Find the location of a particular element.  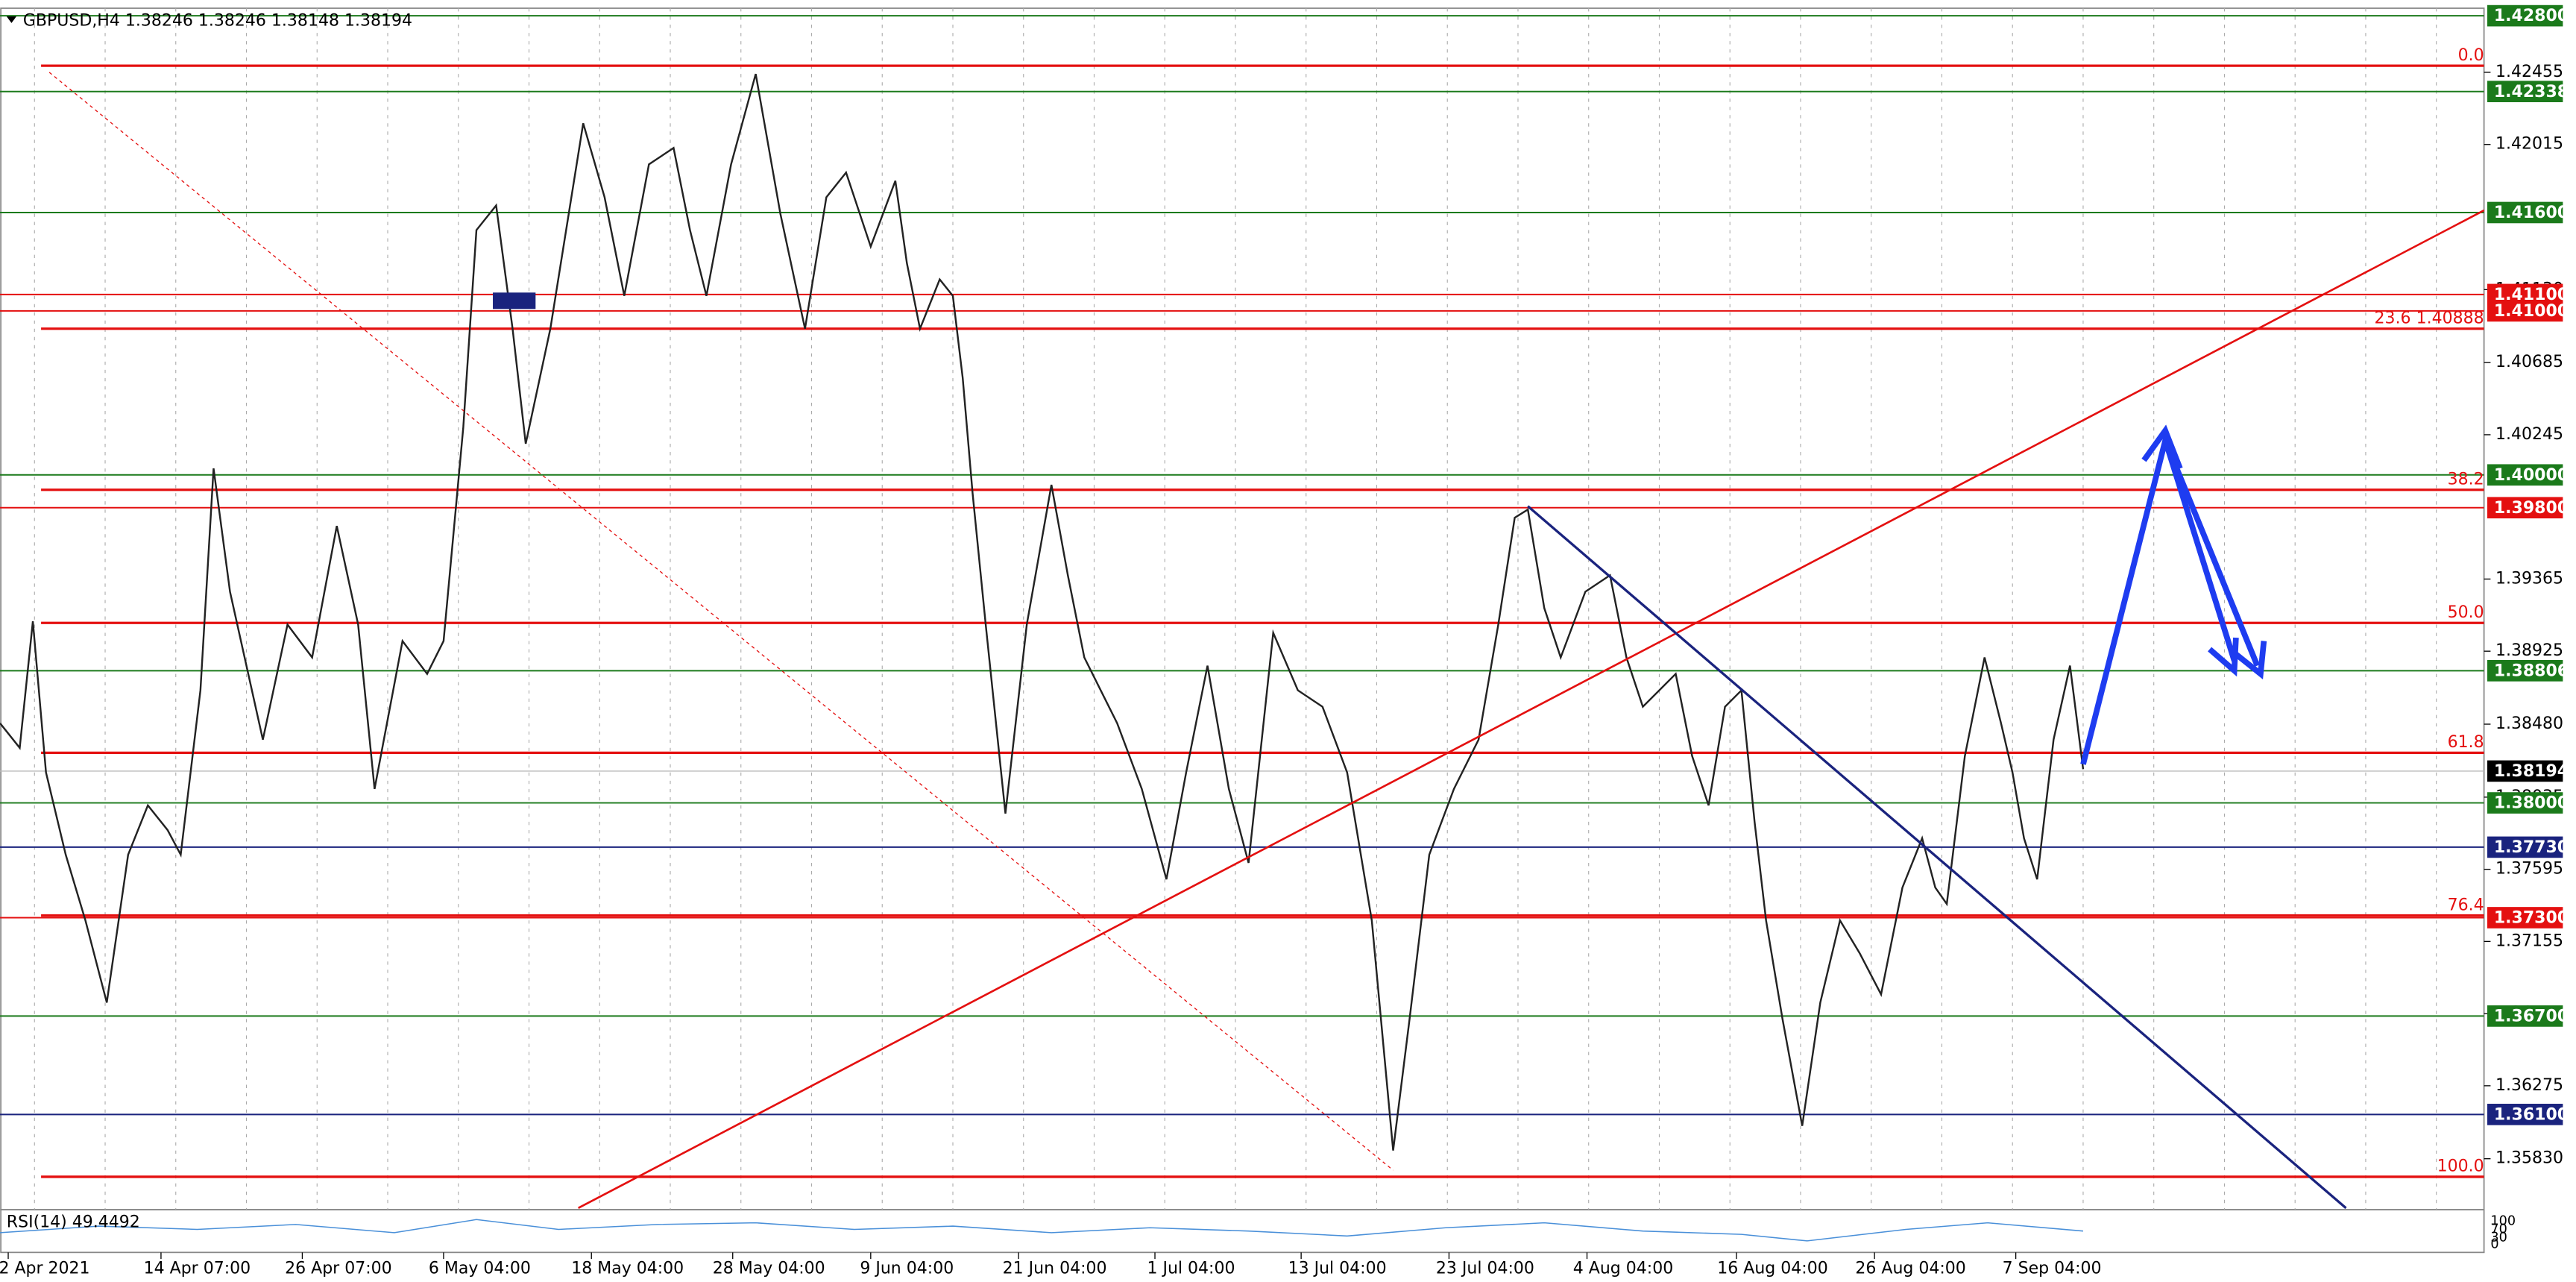

rsi-scale-label: 70 is located at coordinates (2498, 1229).